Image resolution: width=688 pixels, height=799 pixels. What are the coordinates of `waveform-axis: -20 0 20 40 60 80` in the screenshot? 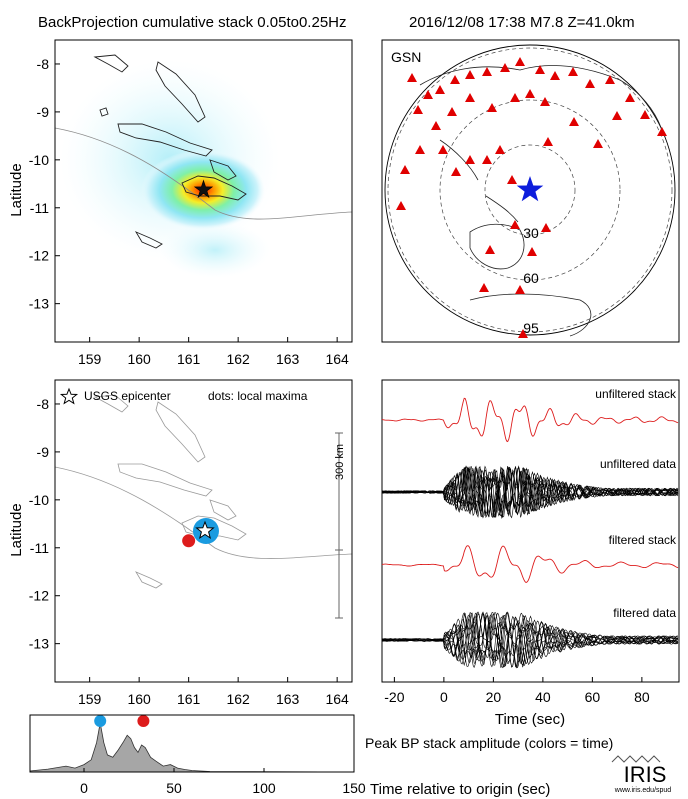 It's located at (517, 691).